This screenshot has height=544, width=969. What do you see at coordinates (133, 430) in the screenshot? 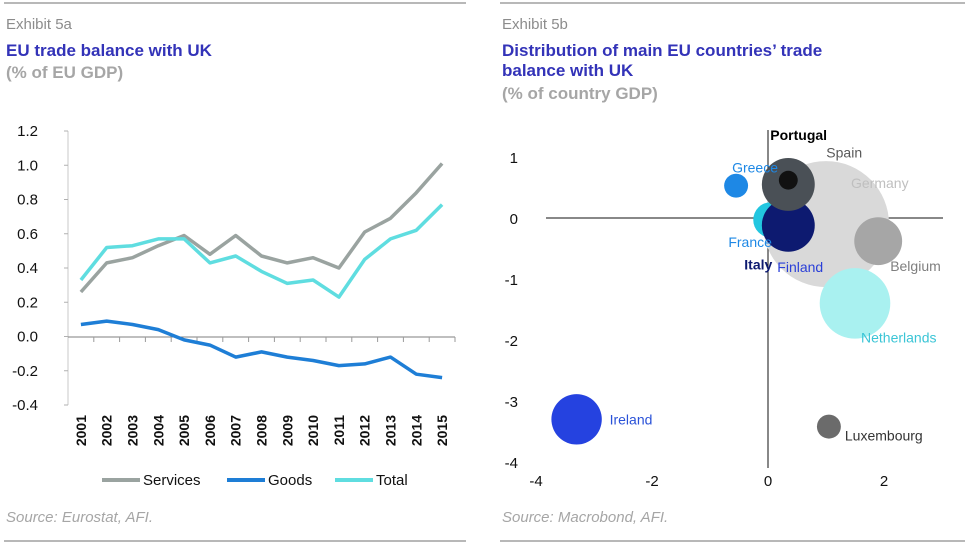
I see `x-tick-label: 2003` at bounding box center [133, 430].